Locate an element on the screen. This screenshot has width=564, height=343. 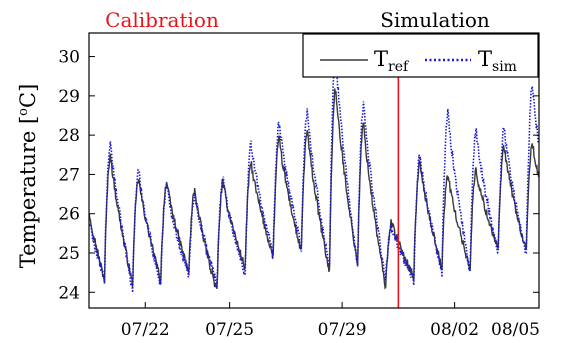
legend: Tref Tsim is located at coordinates (420, 55).